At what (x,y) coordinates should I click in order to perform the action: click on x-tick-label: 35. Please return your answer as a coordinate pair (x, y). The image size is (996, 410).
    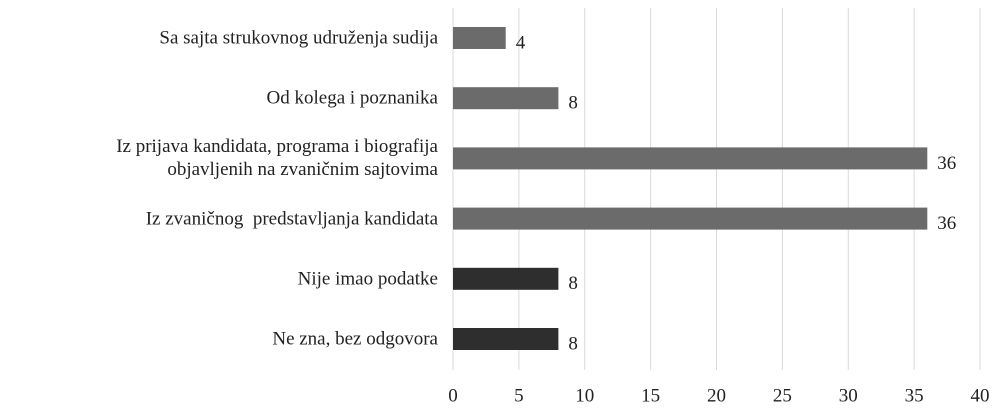
    Looking at the image, I should click on (914, 395).